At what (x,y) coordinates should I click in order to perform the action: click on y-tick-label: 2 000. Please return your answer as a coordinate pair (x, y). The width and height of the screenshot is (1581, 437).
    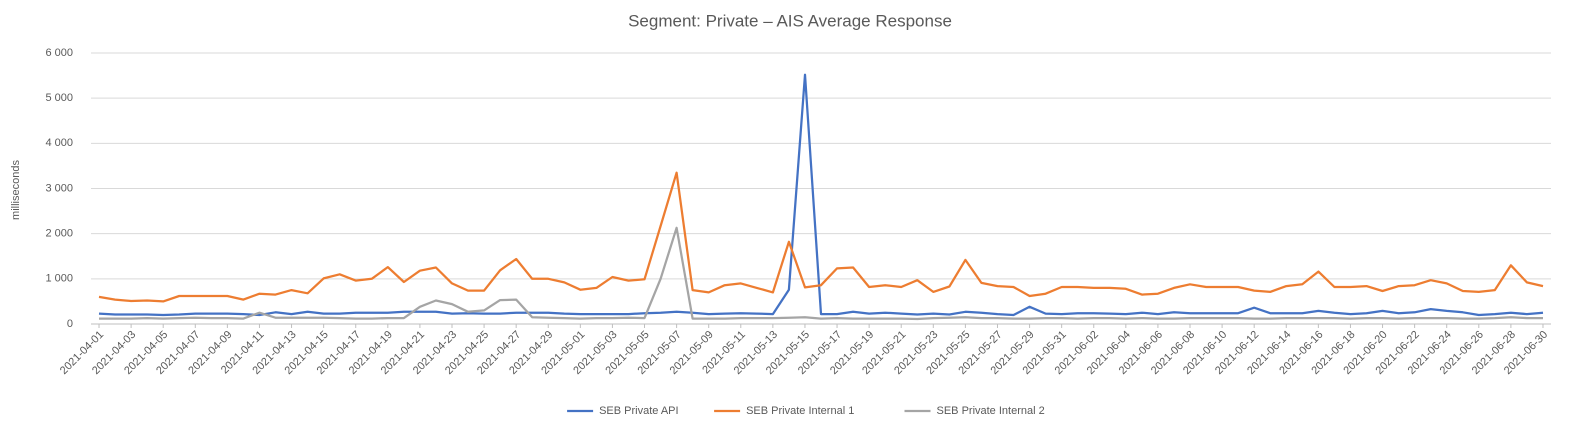
    Looking at the image, I should click on (59, 234).